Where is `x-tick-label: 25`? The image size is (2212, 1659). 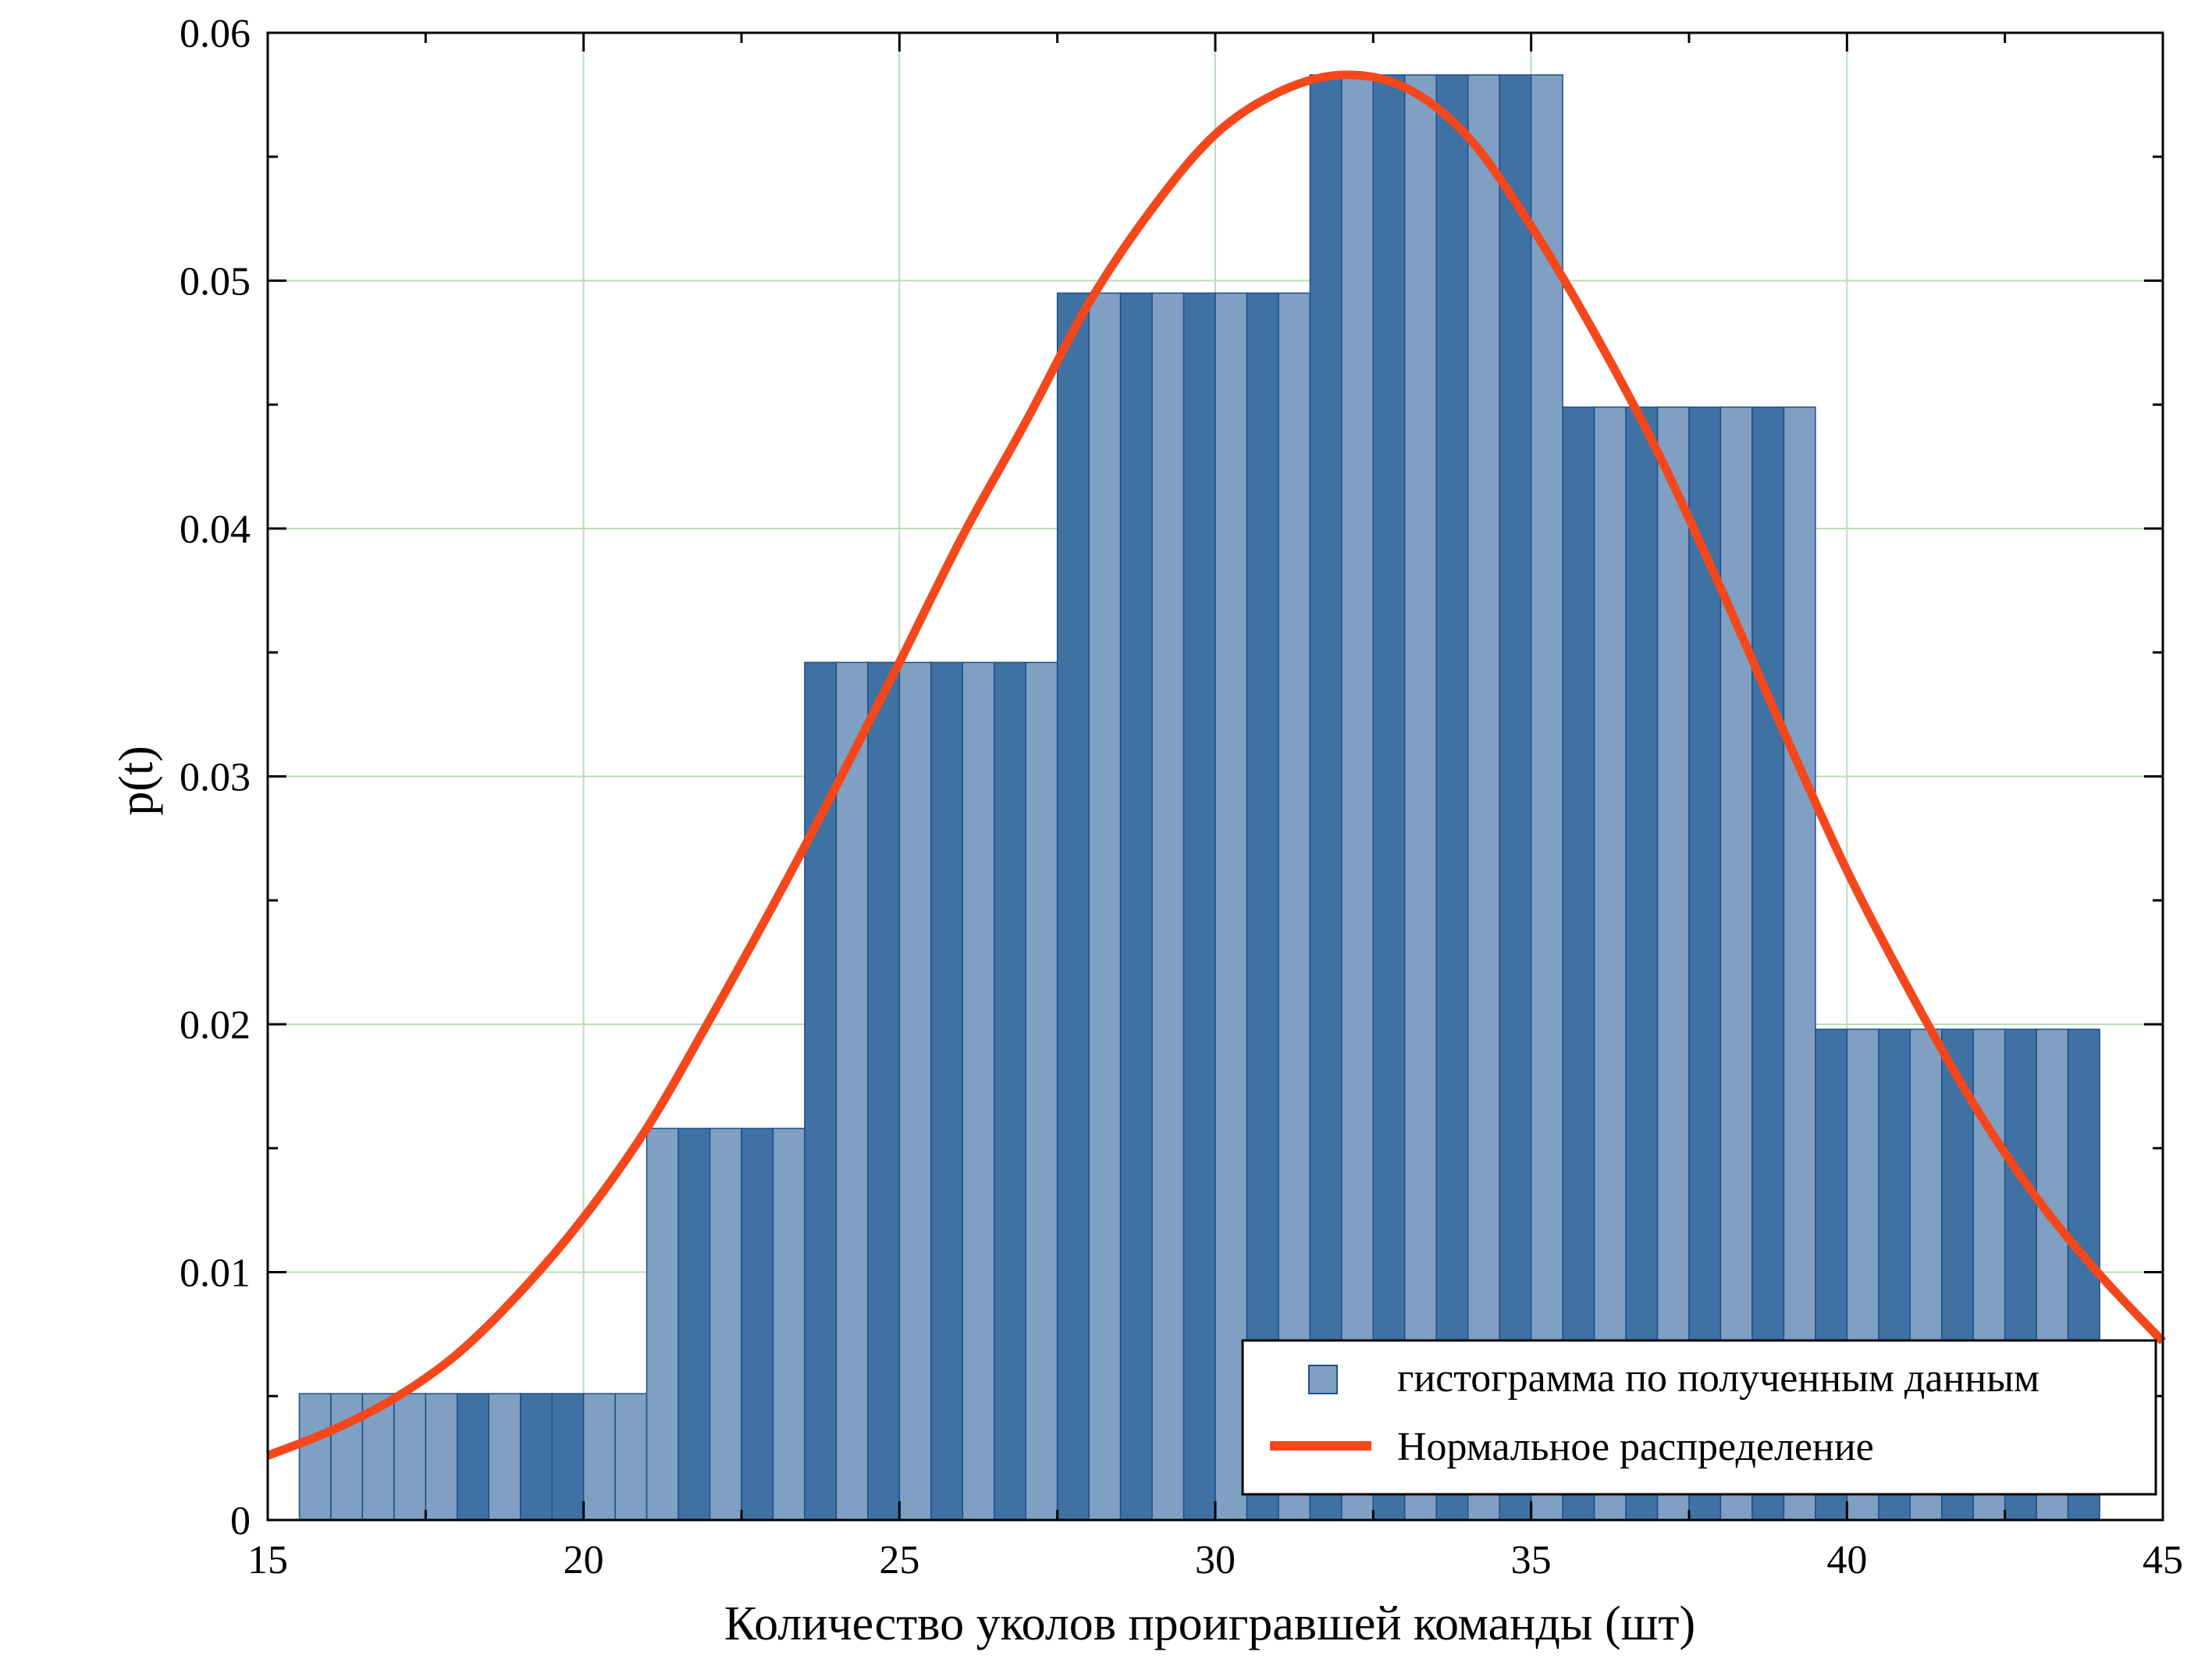 x-tick-label: 25 is located at coordinates (899, 1560).